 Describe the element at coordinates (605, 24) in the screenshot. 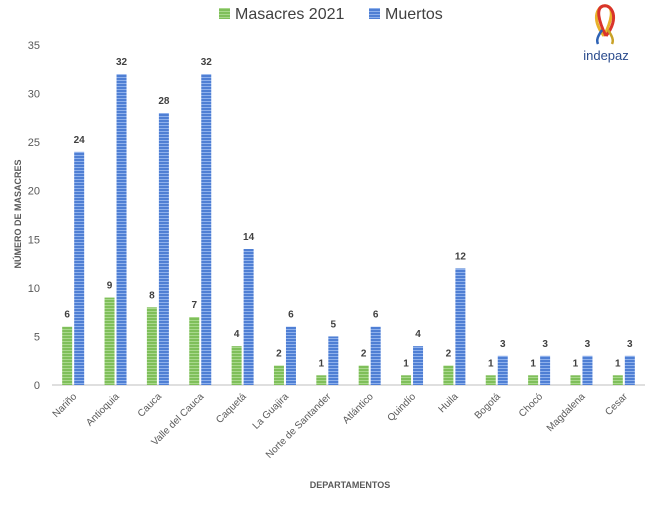

I see `ribbon-icon` at that location.